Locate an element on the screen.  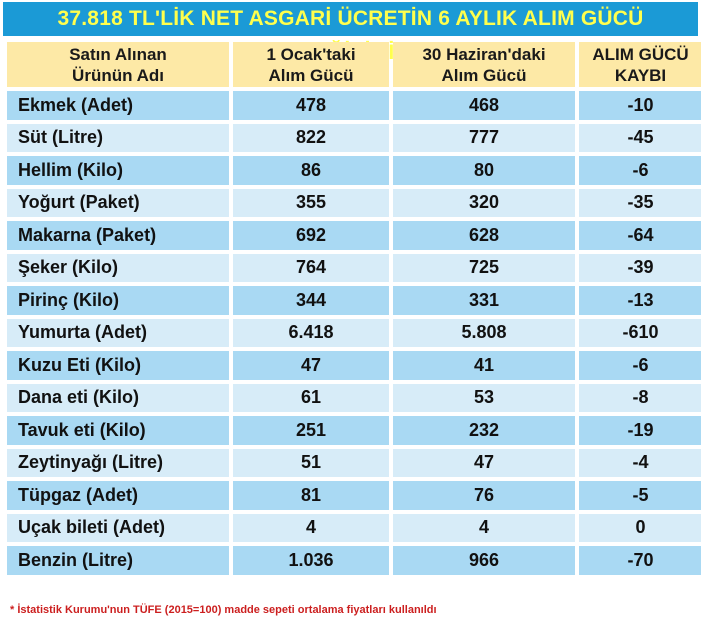
cell-product-name: Dana eti (Kilo) is located at coordinates (118, 397).